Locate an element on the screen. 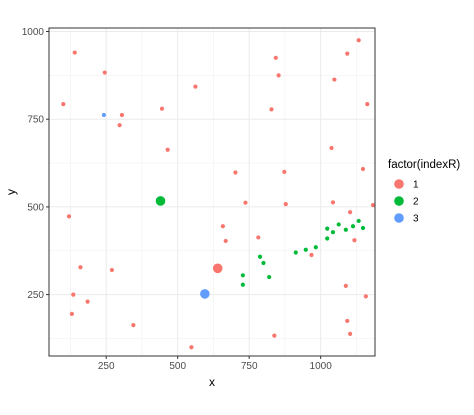 The image size is (474, 415). legend-label: 1 is located at coordinates (416, 185).